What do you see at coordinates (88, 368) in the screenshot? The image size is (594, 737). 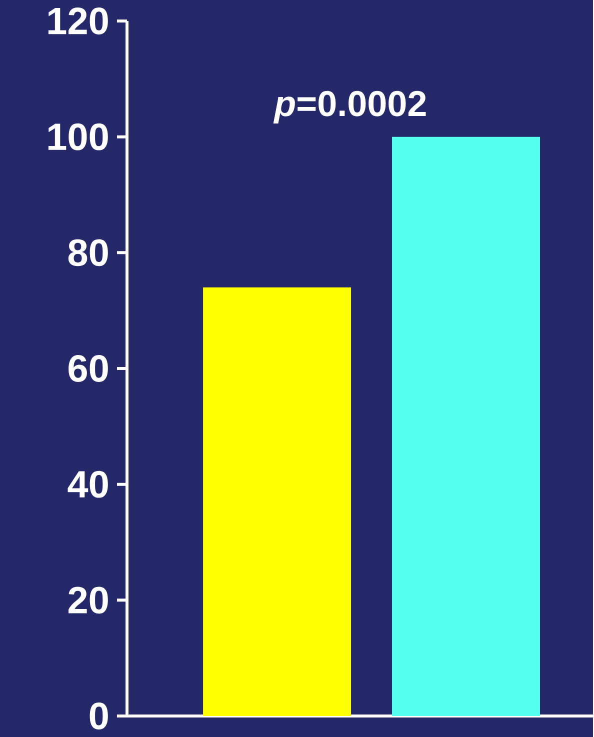 I see `y-tick-label: 60` at bounding box center [88, 368].